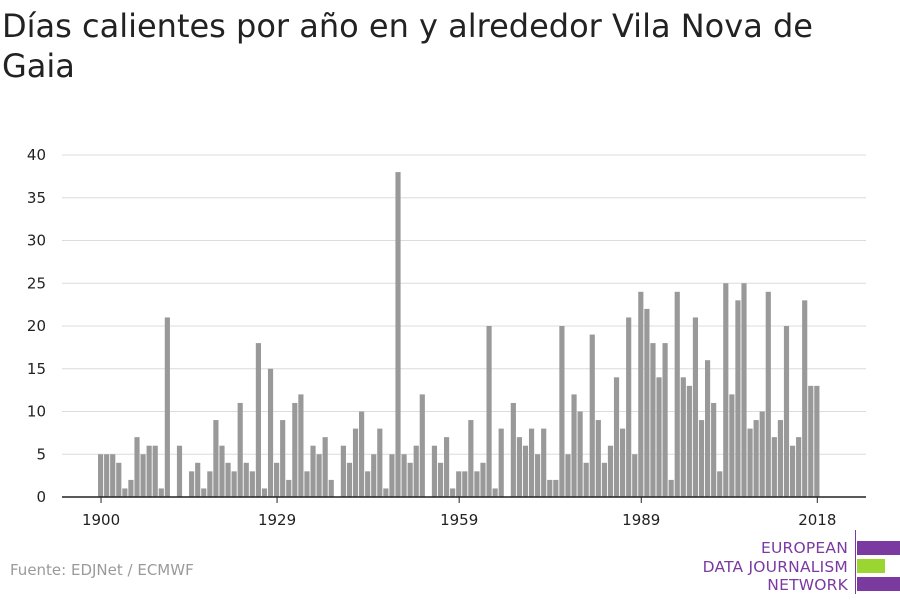 The height and width of the screenshot is (600, 900). What do you see at coordinates (36, 412) in the screenshot?
I see `y-tick-label: 10` at bounding box center [36, 412].